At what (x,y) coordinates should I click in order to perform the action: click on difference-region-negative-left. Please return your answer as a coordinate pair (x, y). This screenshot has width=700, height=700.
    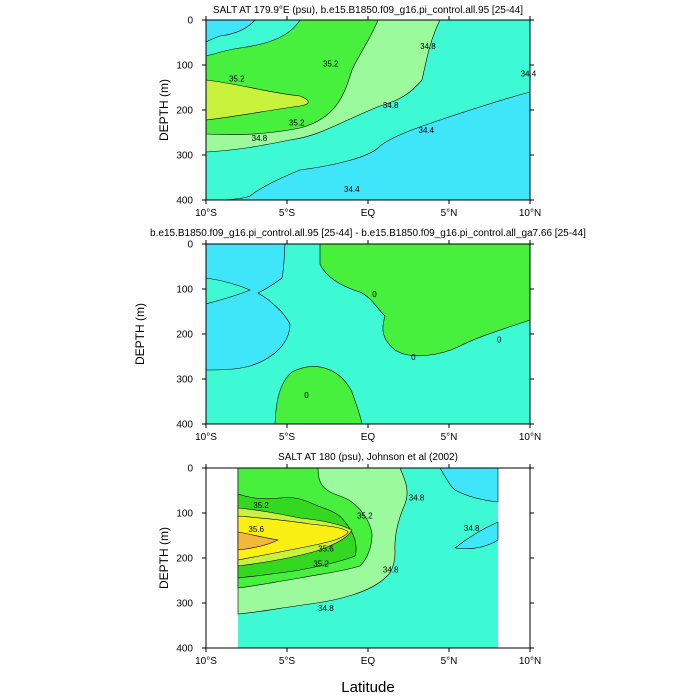
    Looking at the image, I should click on (248, 307).